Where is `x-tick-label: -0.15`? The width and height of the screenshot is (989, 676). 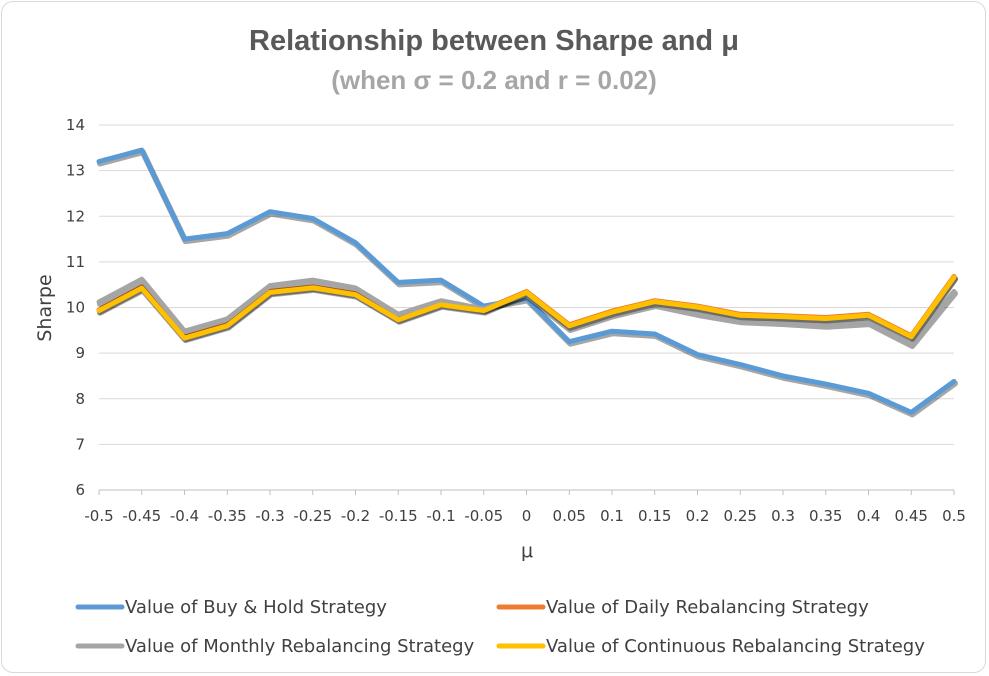
x-tick-label: -0.15 is located at coordinates (398, 516).